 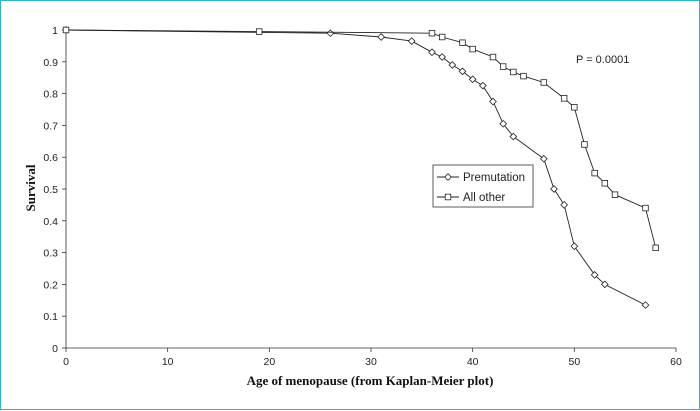 I want to click on x-tick-label: 60, so click(x=676, y=362).